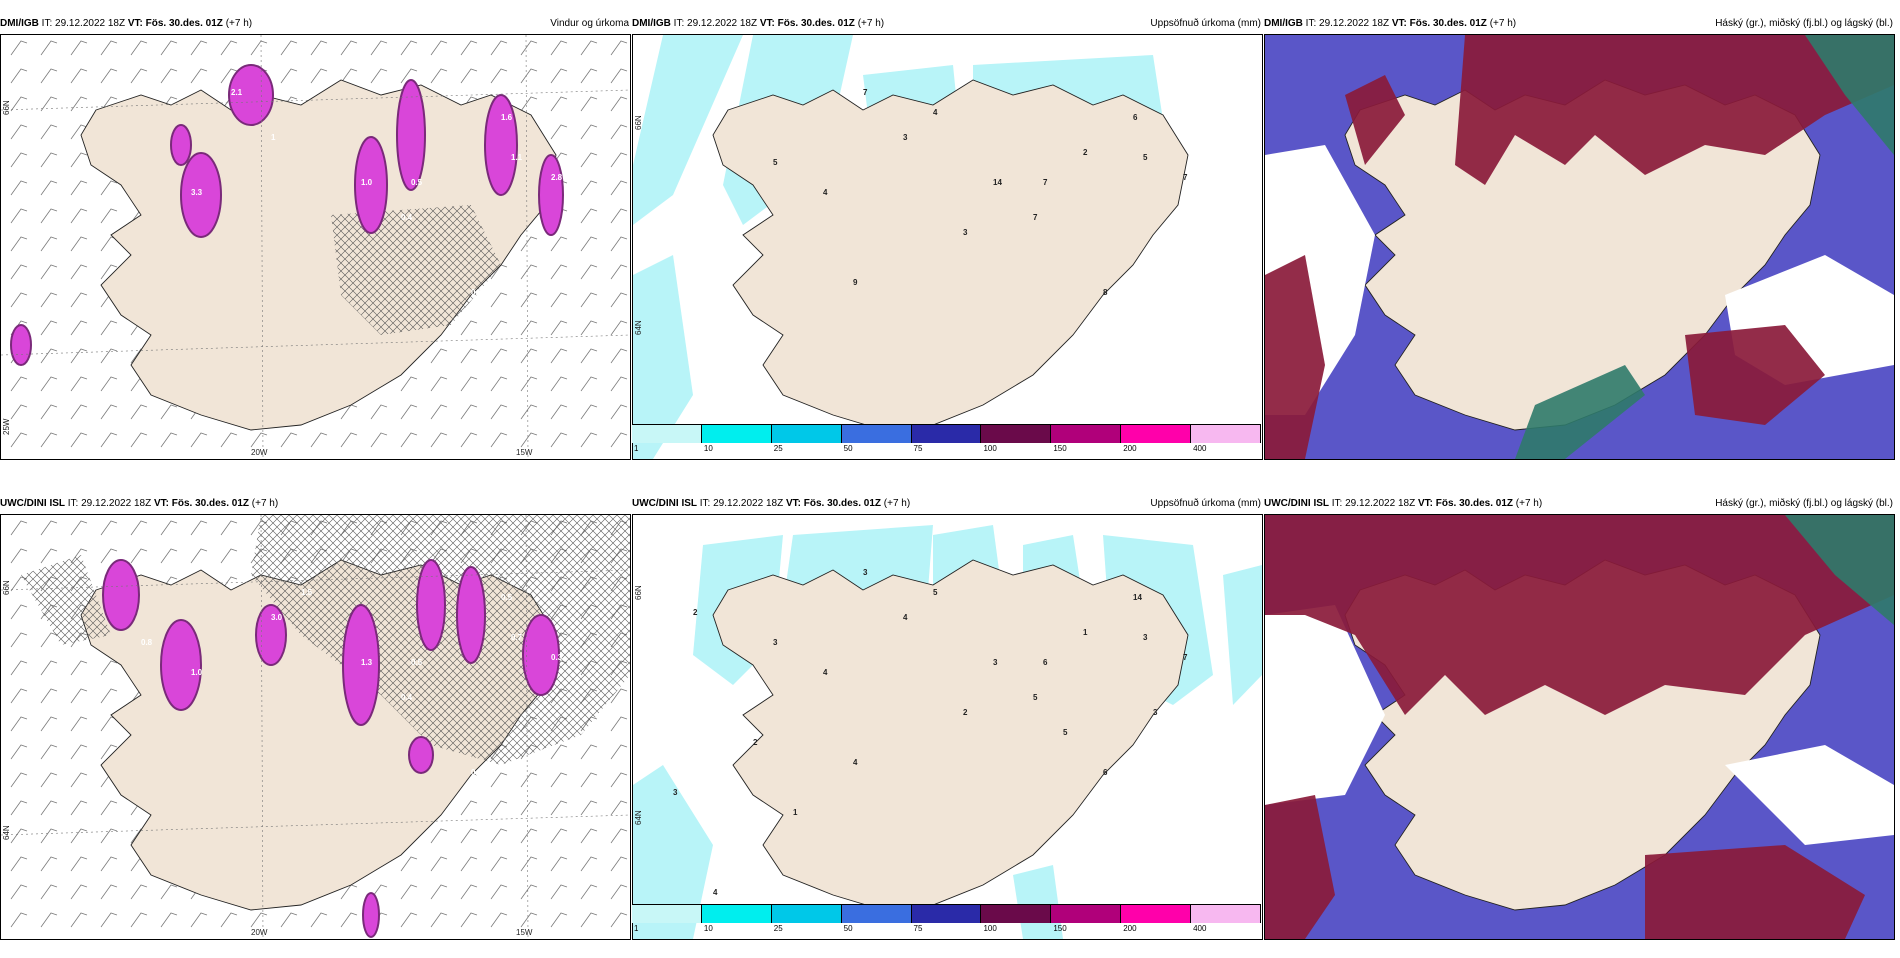 The image size is (1900, 958). What do you see at coordinates (950, 255) in the screenshot?
I see `iceland-landmass` at bounding box center [950, 255].